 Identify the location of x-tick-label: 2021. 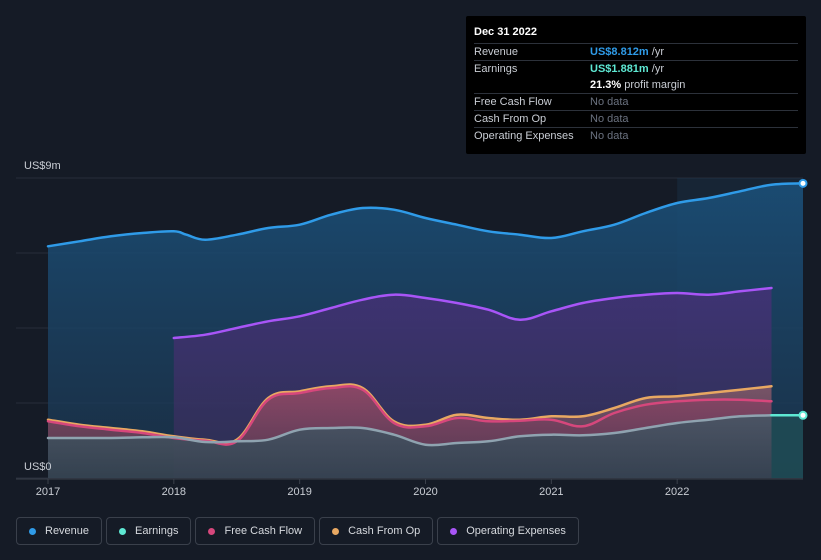
(551, 492).